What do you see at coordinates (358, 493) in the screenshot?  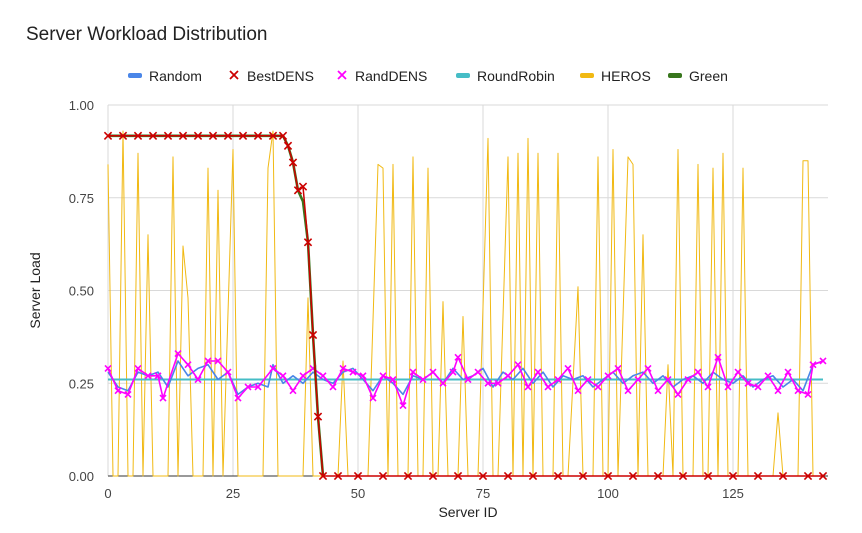 I see `x-tick-label: 50` at bounding box center [358, 493].